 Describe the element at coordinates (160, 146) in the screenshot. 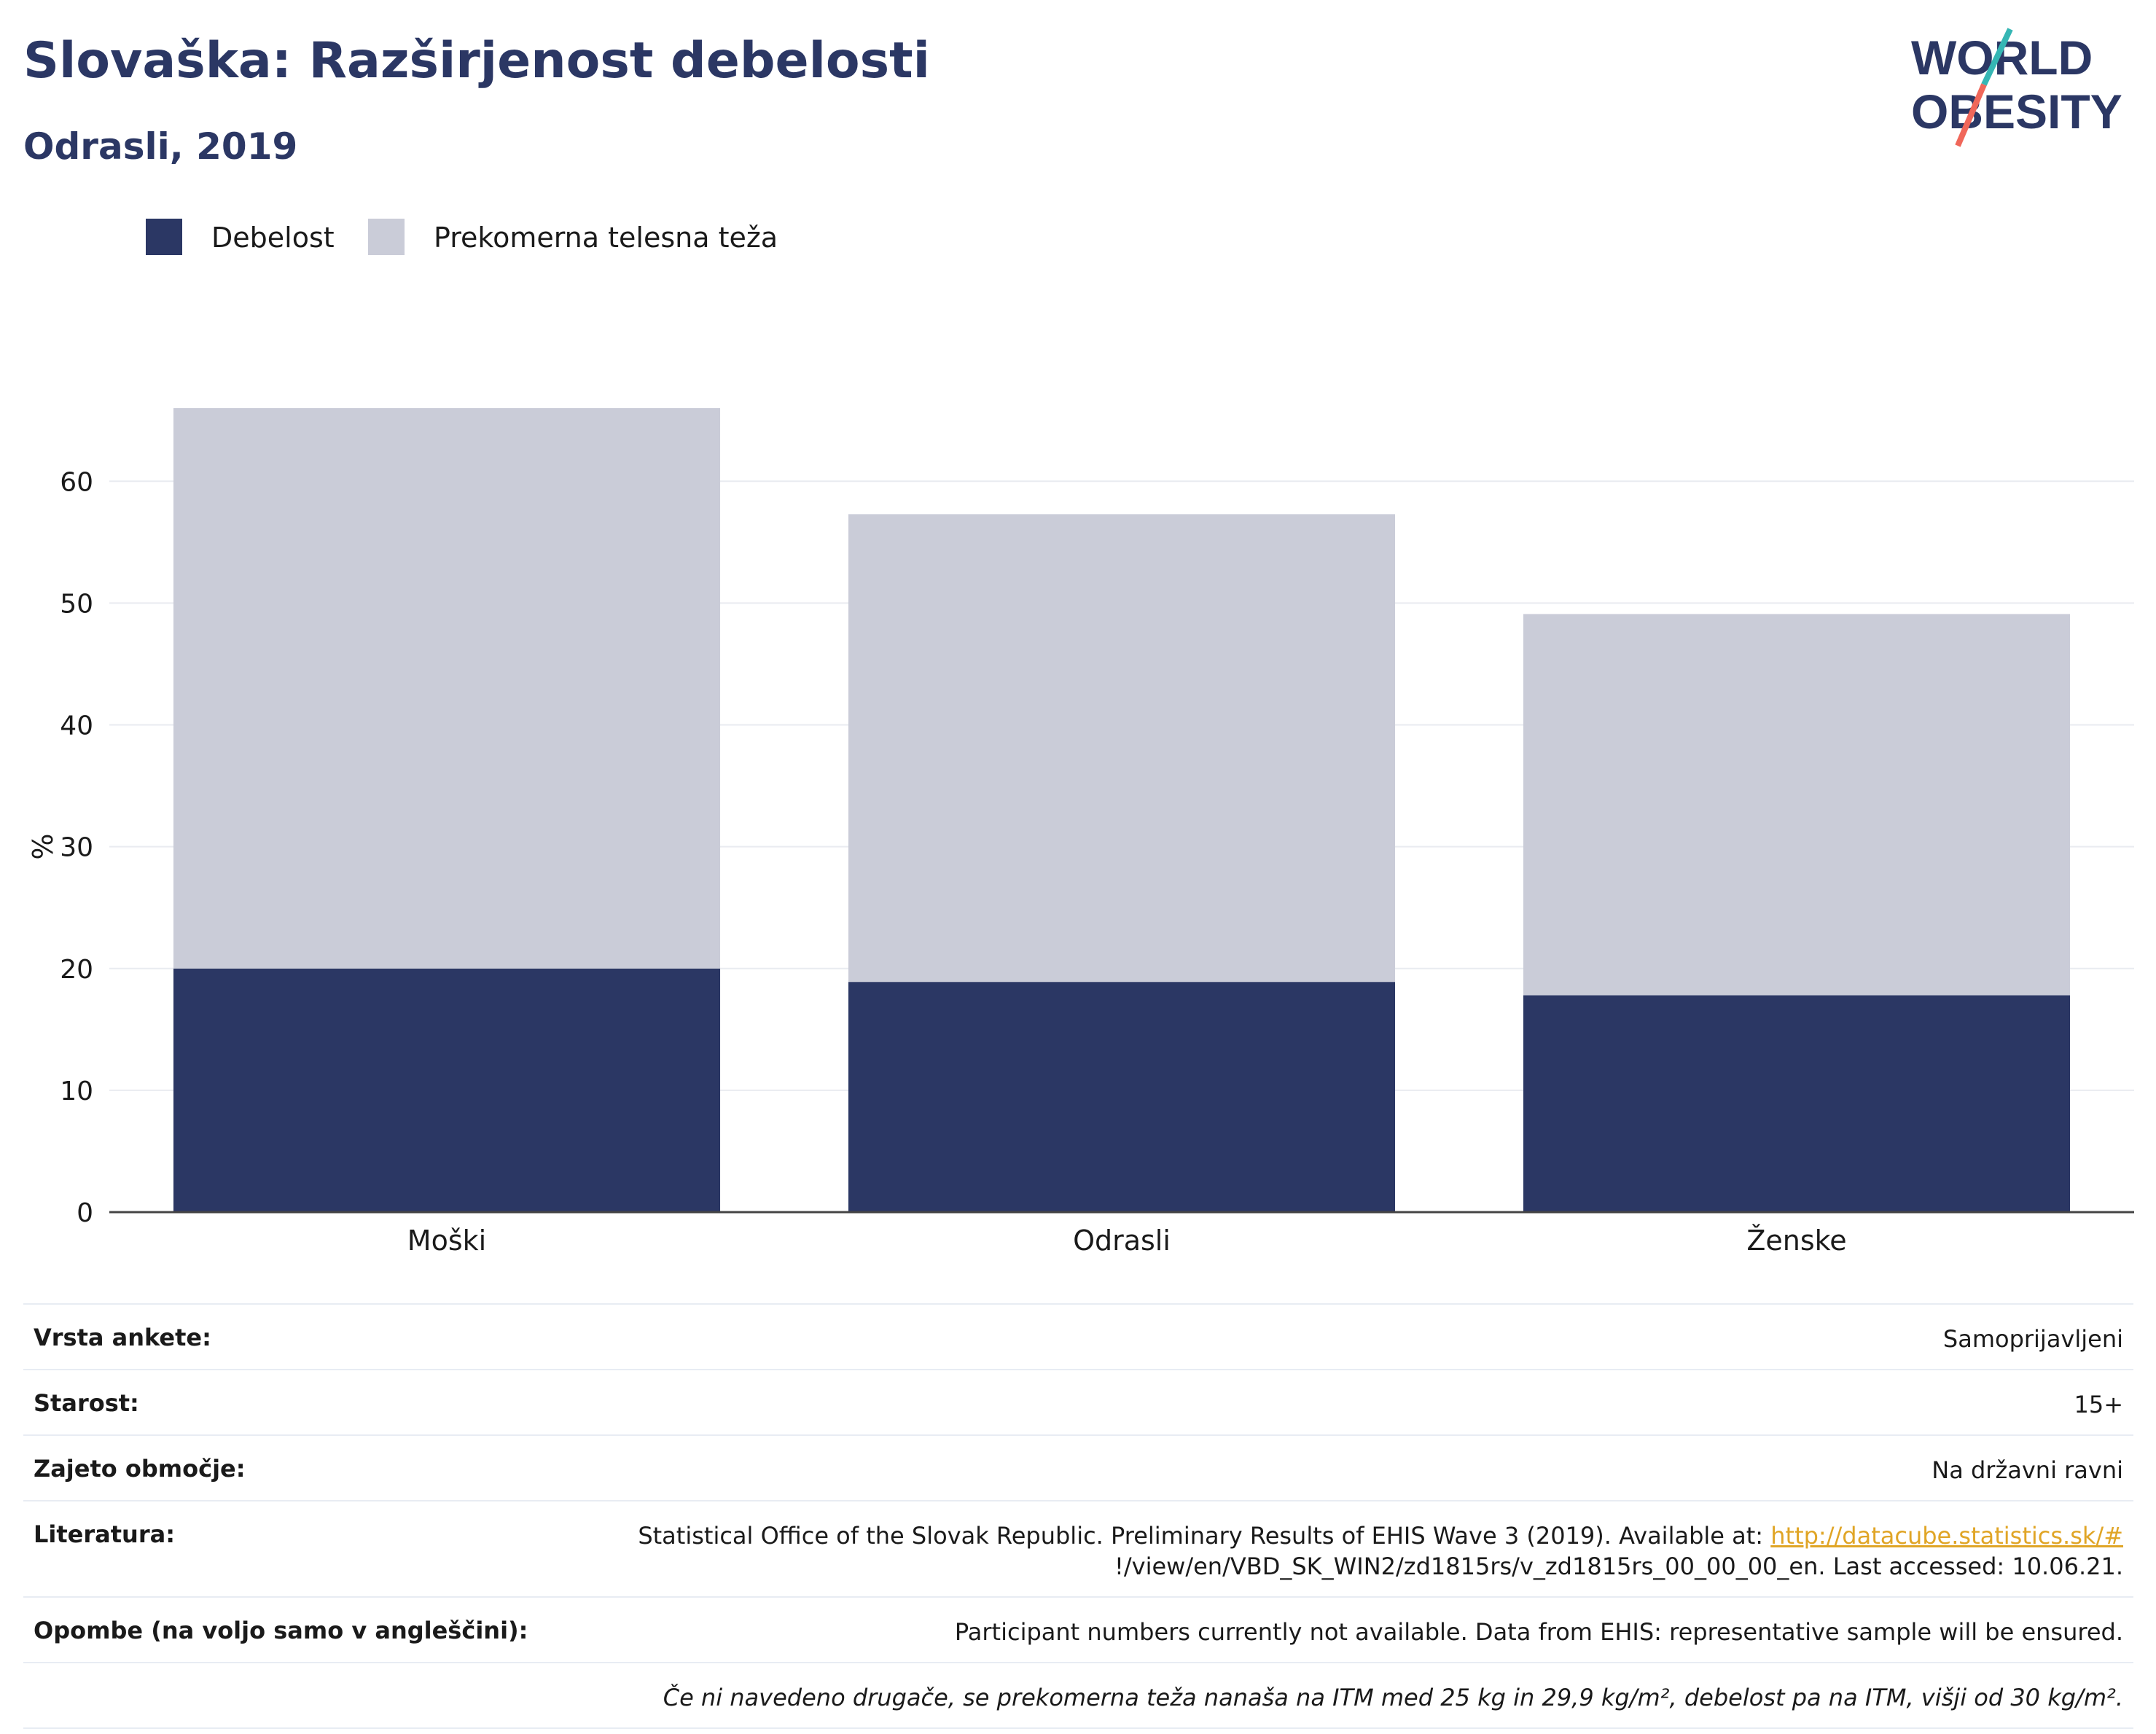

I see `chart-subtitle: Odrasli, 2019` at that location.